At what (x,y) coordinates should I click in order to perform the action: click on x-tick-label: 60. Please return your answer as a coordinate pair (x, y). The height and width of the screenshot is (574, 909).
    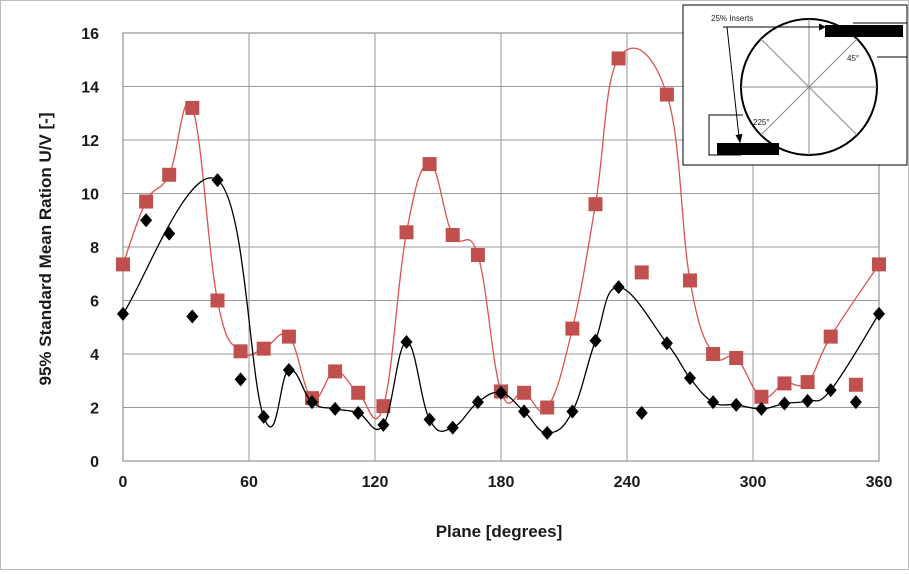
    Looking at the image, I should click on (249, 482).